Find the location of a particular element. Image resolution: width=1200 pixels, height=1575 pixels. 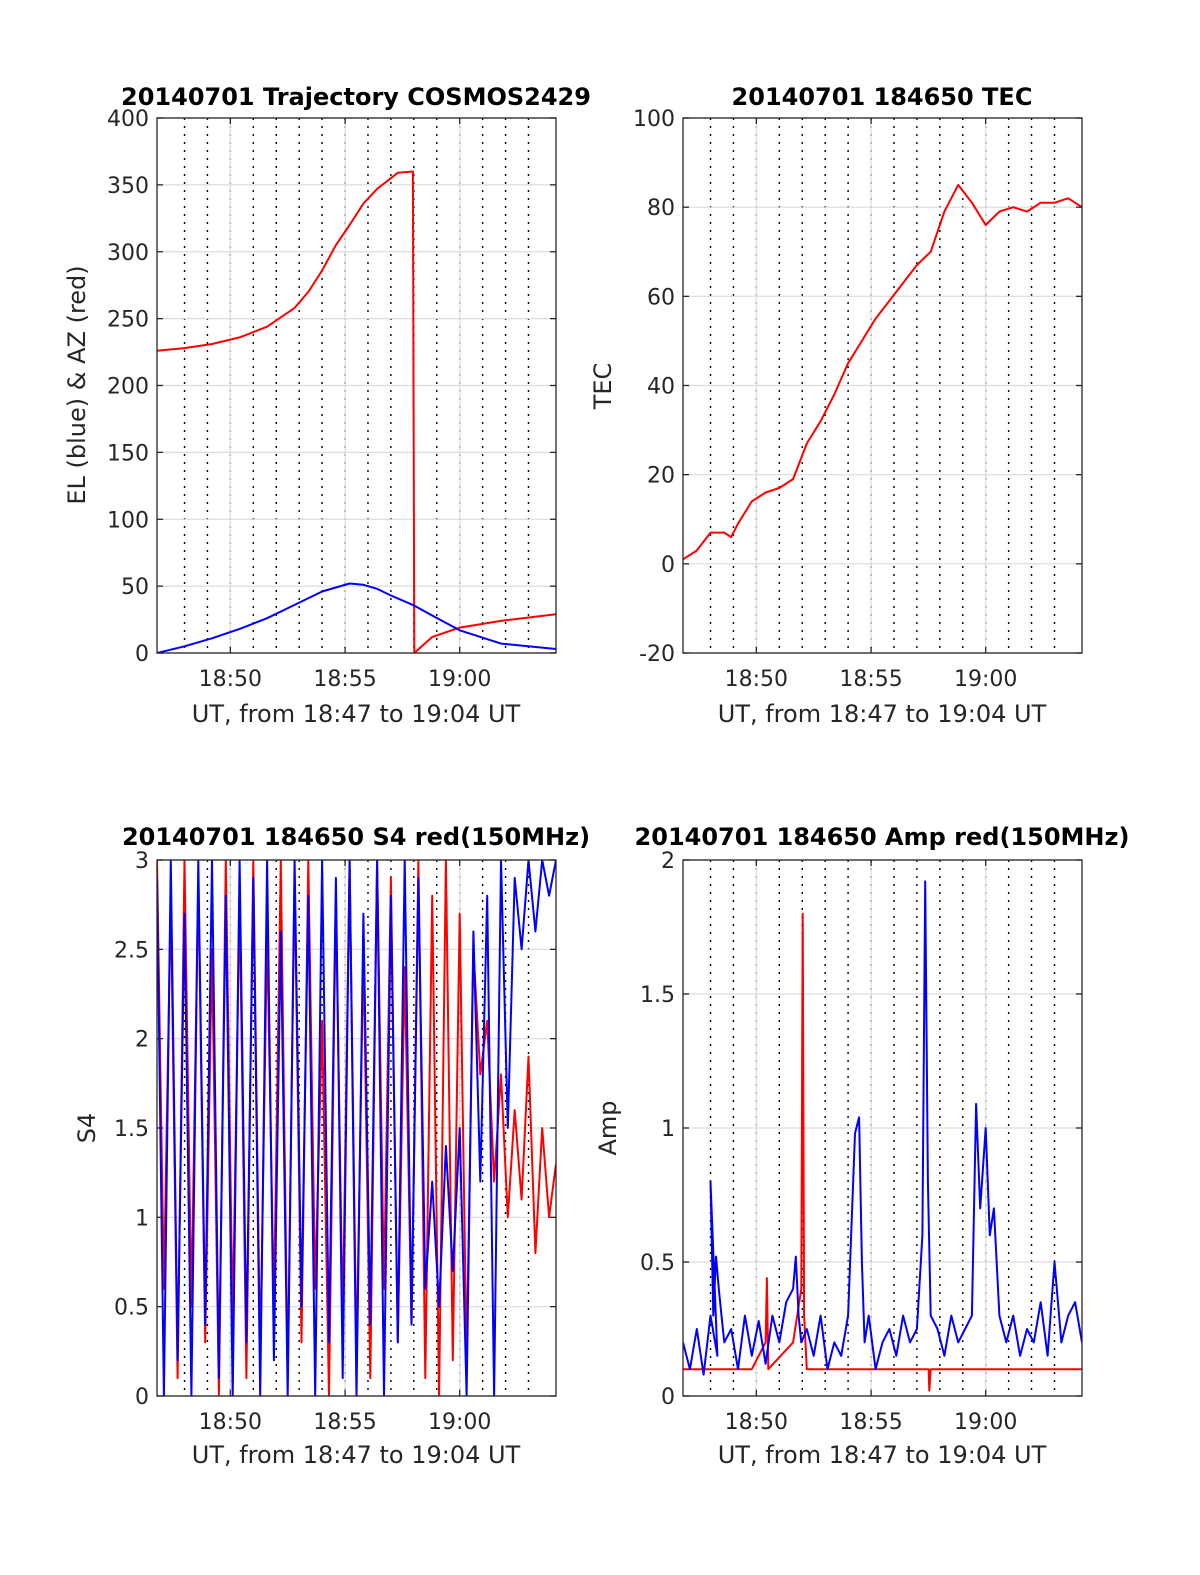

trajectory-ylabel: EL (blue) & AZ (red) is located at coordinates (77, 384).